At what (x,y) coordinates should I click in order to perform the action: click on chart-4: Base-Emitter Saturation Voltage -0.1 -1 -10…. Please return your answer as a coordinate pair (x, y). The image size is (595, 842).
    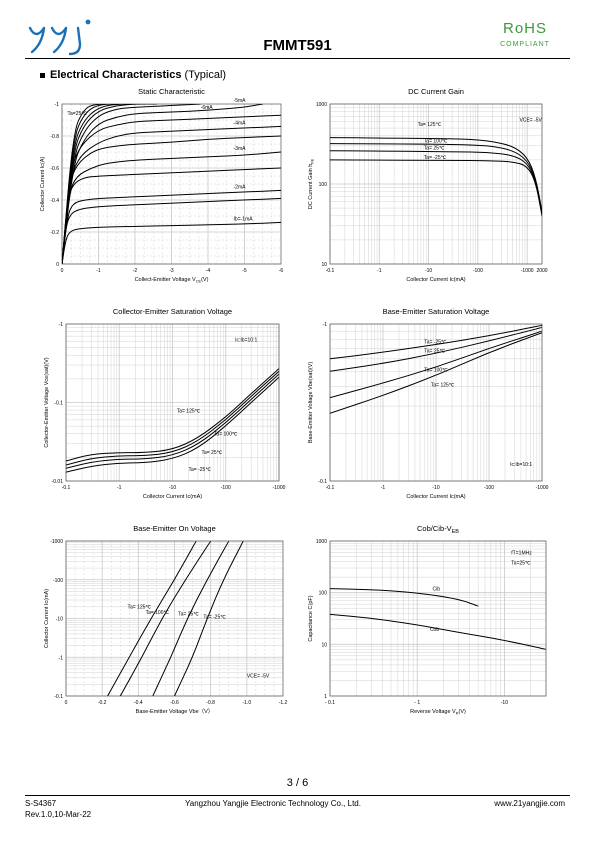
    Looking at the image, I should click on (428, 403).